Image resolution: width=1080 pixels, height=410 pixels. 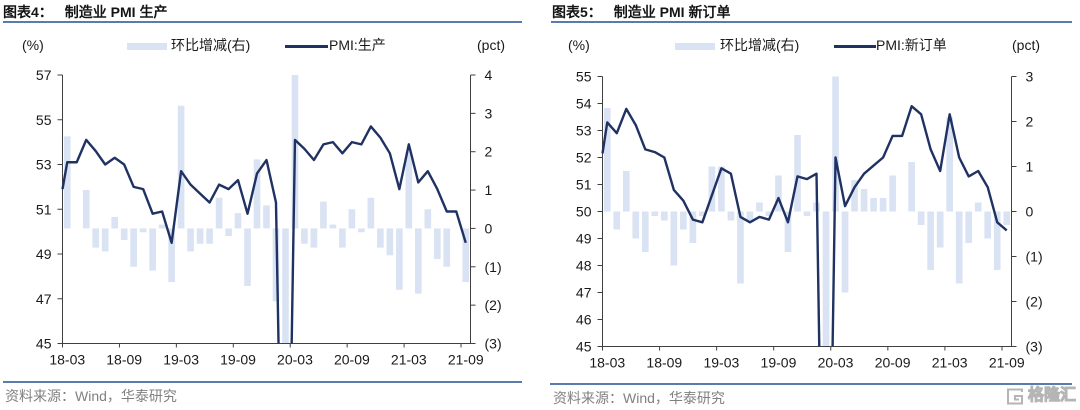 What do you see at coordinates (579, 45) in the screenshot?
I see `left-axis-unit: (%)` at bounding box center [579, 45].